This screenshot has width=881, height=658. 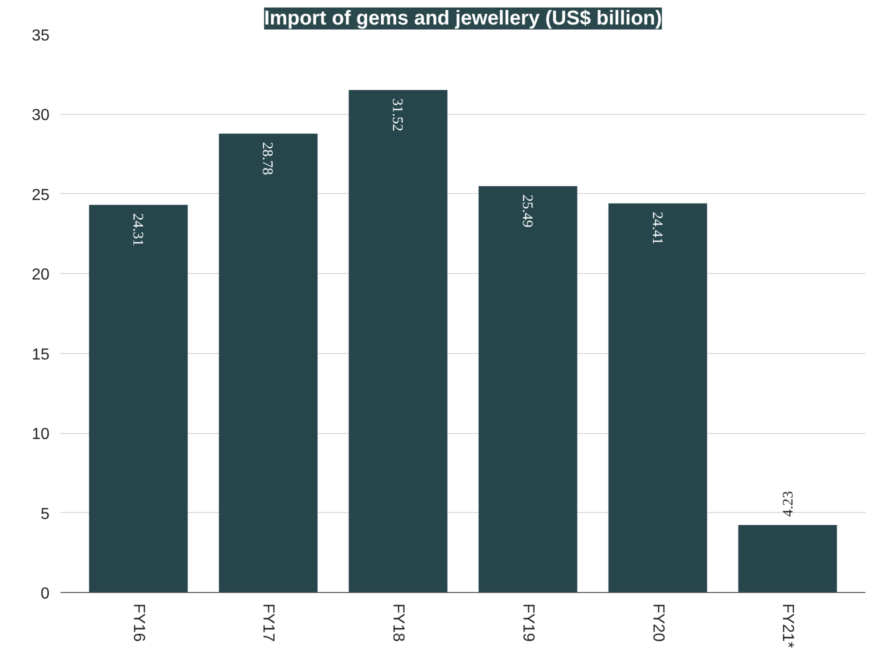 I want to click on x-tick-label: FY17, so click(x=268, y=623).